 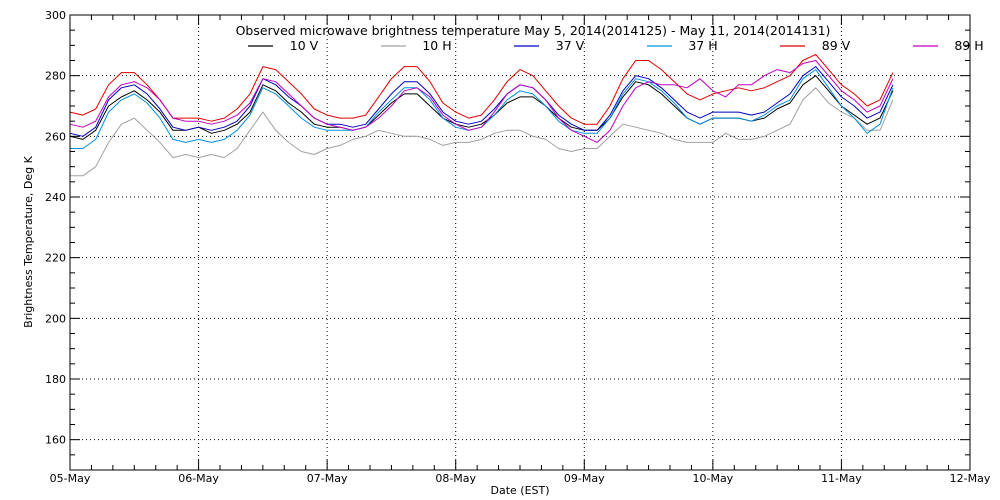 I want to click on series-line-37-h, so click(x=482, y=109).